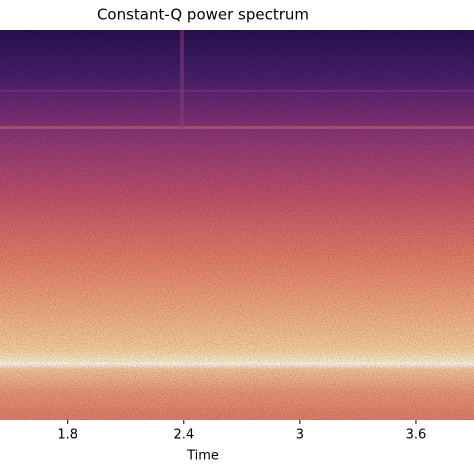 This screenshot has height=474, width=474. Describe the element at coordinates (416, 435) in the screenshot. I see `x-tick-label: 3.6` at that location.